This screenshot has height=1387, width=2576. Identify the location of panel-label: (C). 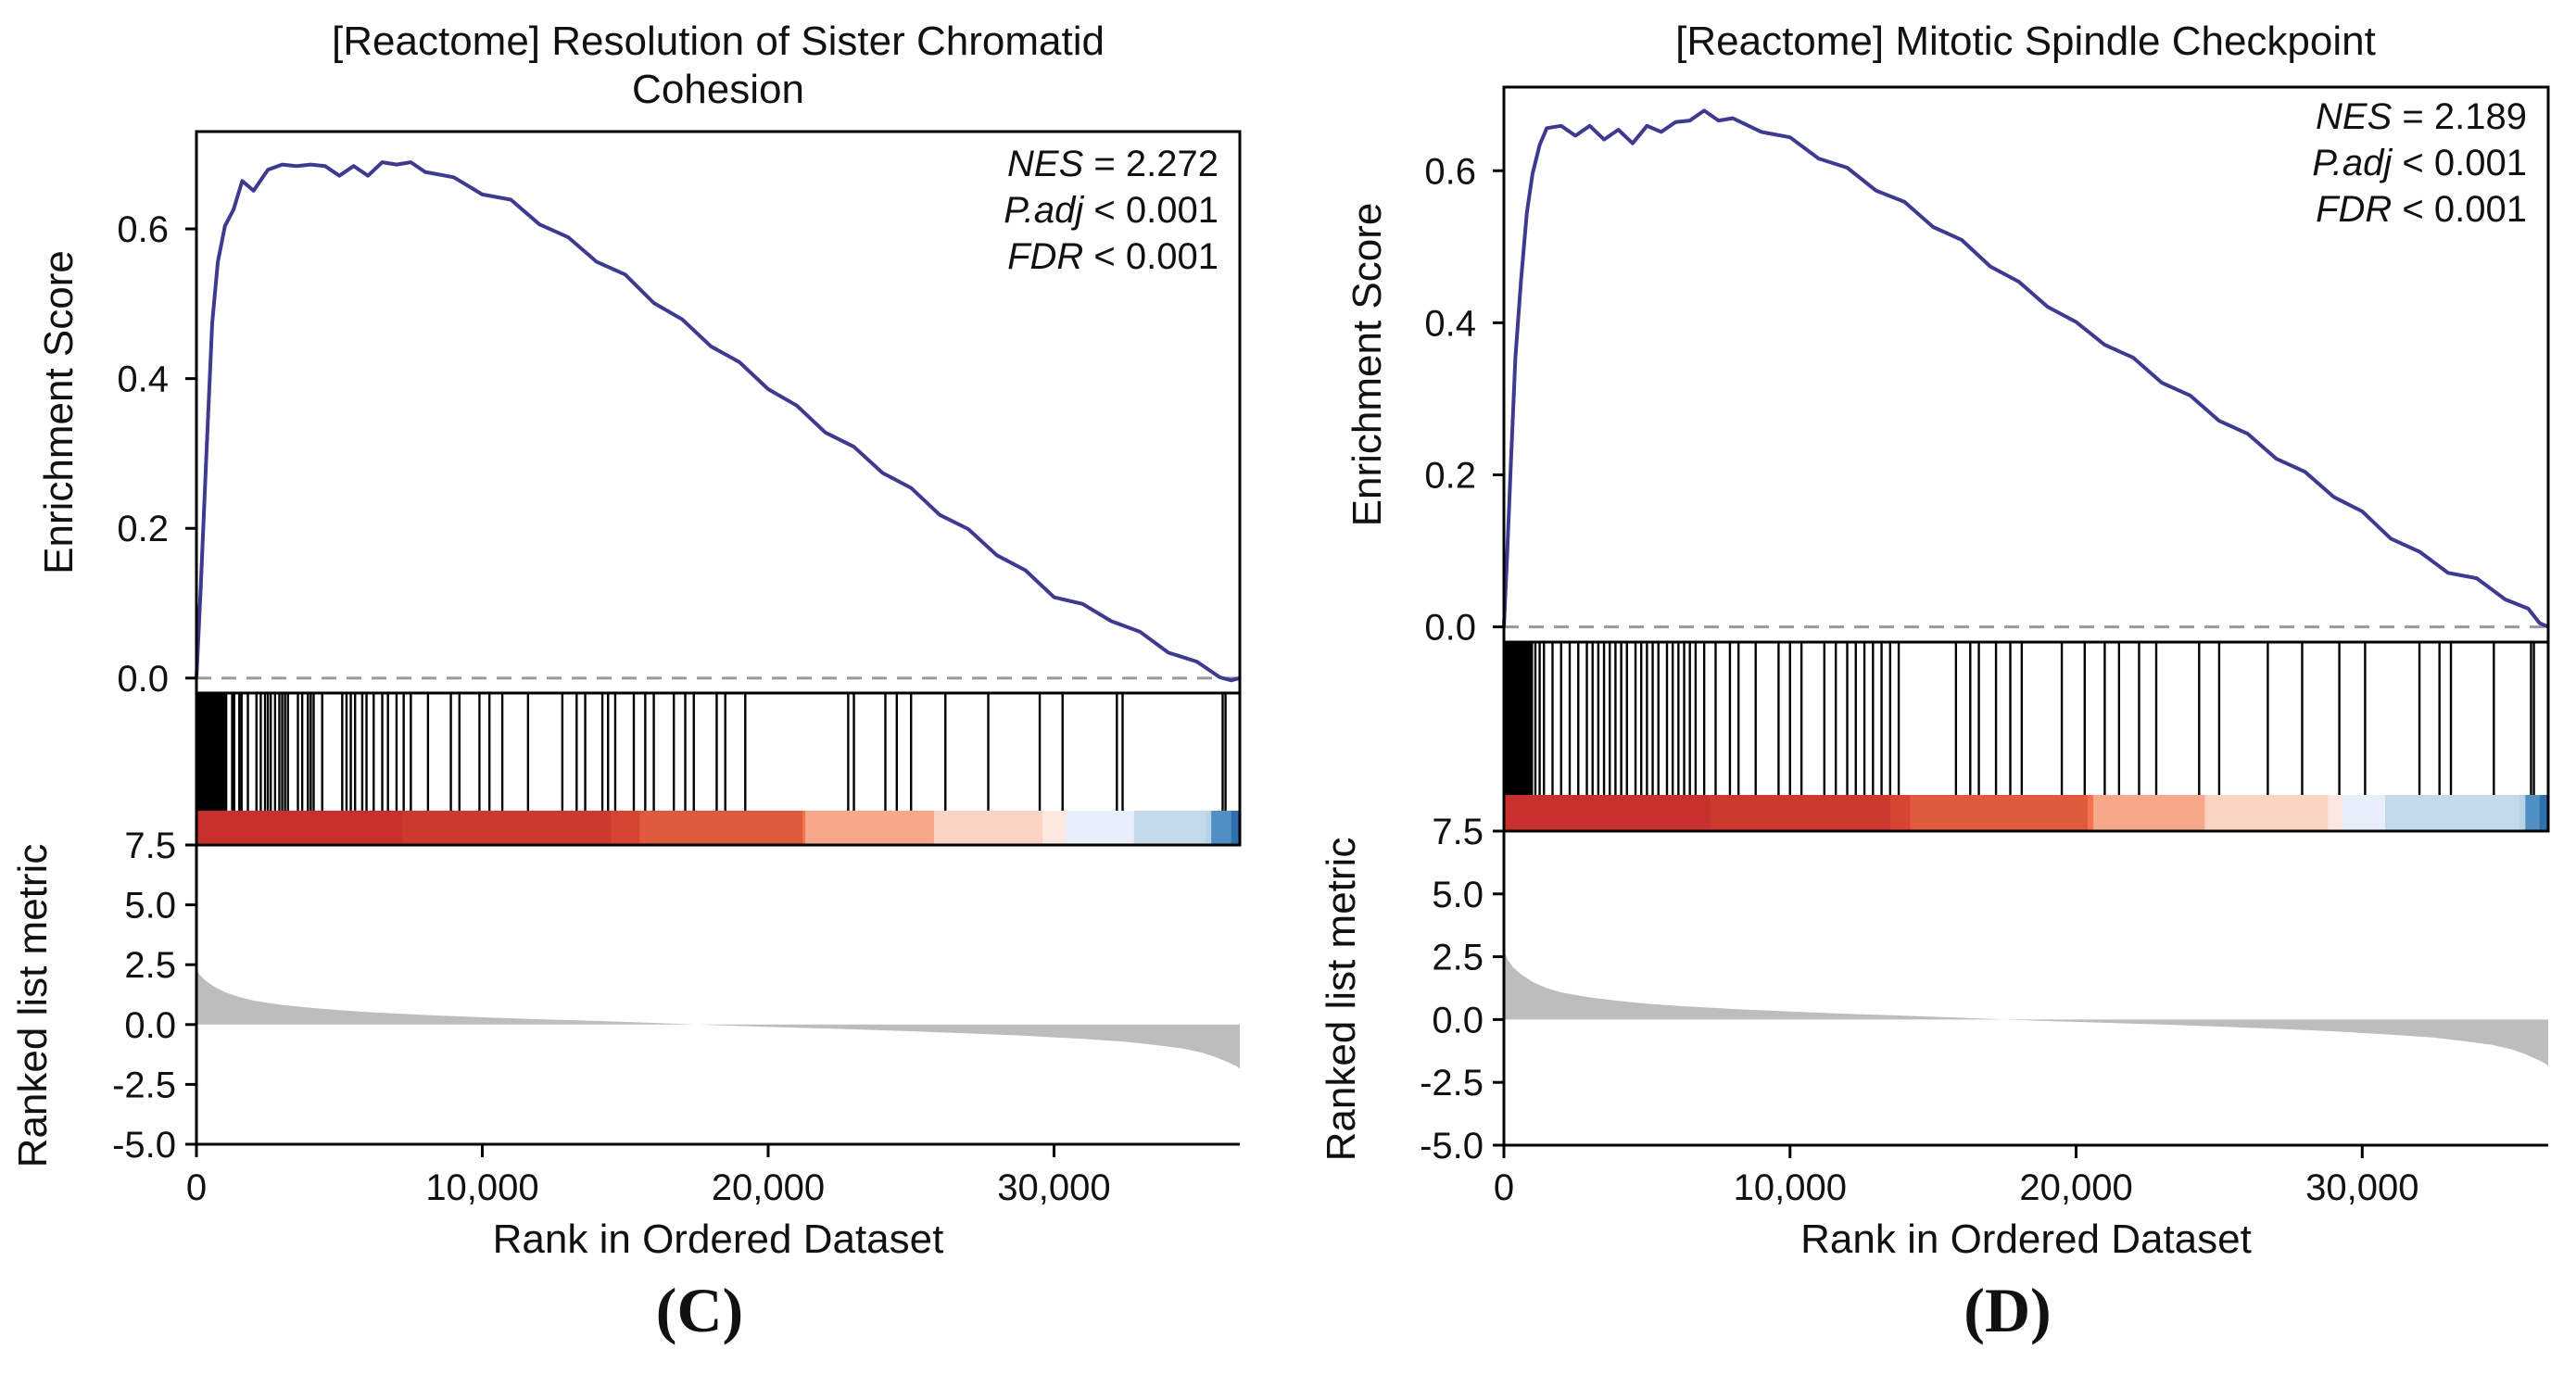
(699, 1310).